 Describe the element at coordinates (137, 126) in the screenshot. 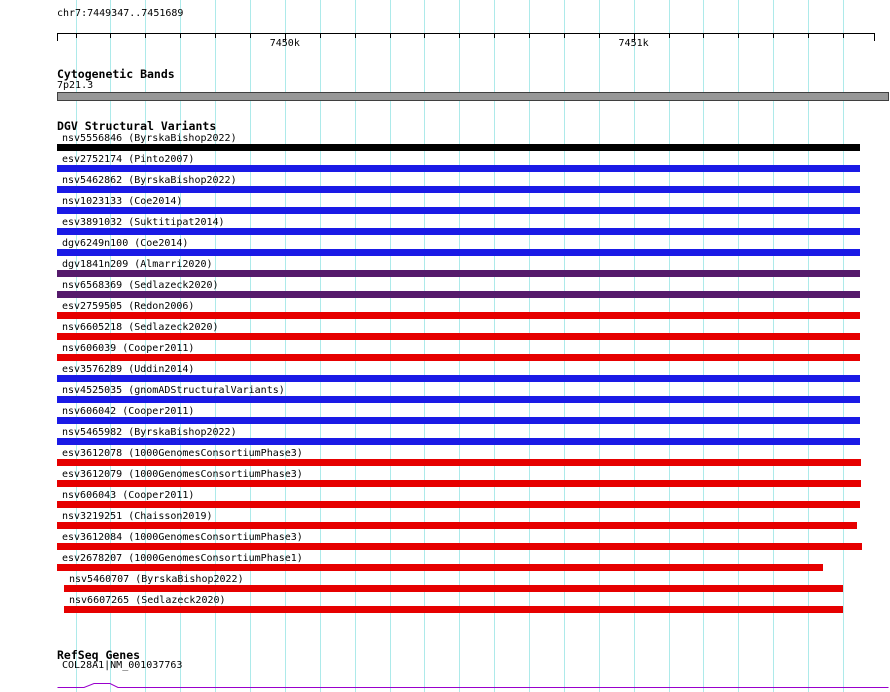

I see `track-title-dgv-structural-variants: DGV Structural Variants` at that location.